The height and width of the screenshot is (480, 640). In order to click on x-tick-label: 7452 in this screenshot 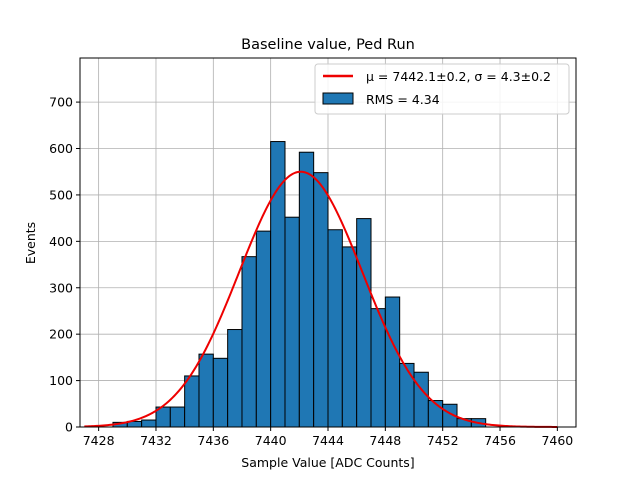, I will do `click(443, 440)`.